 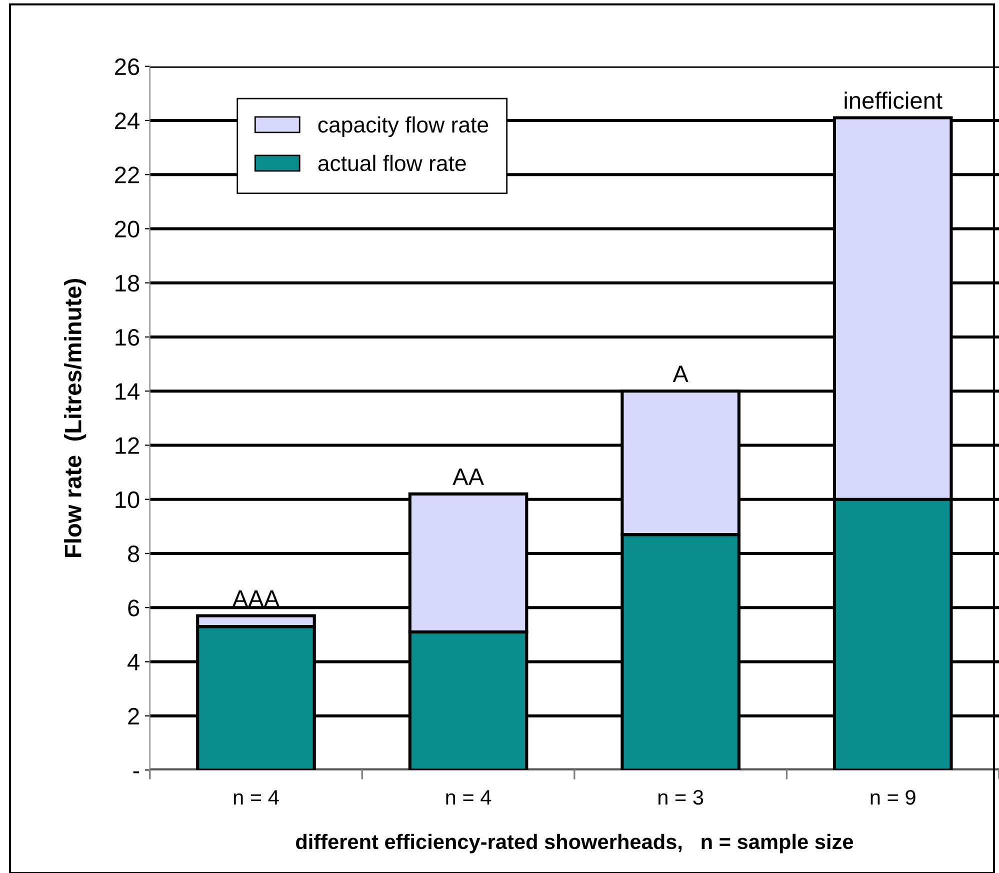 What do you see at coordinates (75, 417) in the screenshot?
I see `y-axis-title: Flow rate (Litres/minute)` at bounding box center [75, 417].